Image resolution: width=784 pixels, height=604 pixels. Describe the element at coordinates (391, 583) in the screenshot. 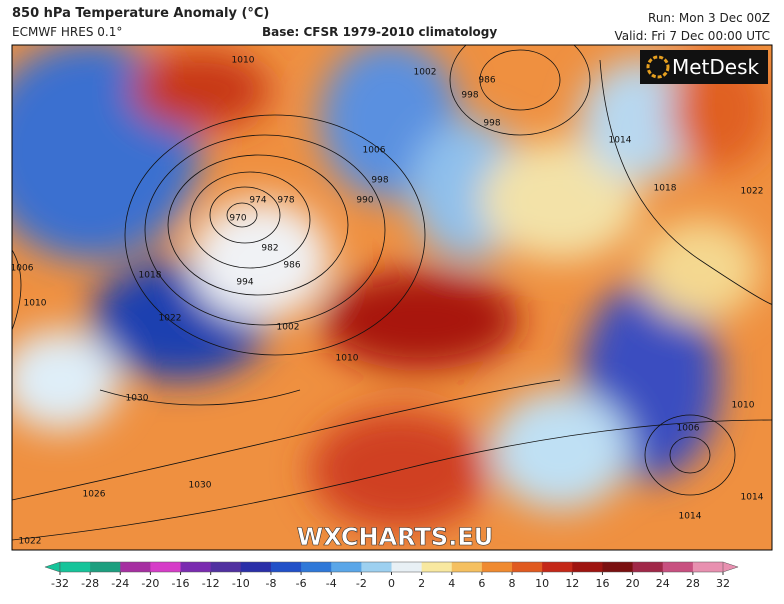

I see `colorbar-tick-label: 0` at that location.